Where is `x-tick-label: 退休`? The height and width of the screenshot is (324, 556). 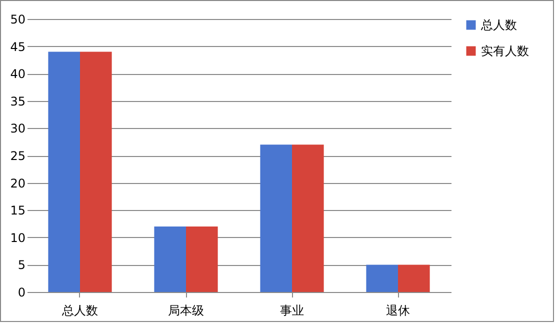
x-tick-label: 退休 is located at coordinates (398, 311).